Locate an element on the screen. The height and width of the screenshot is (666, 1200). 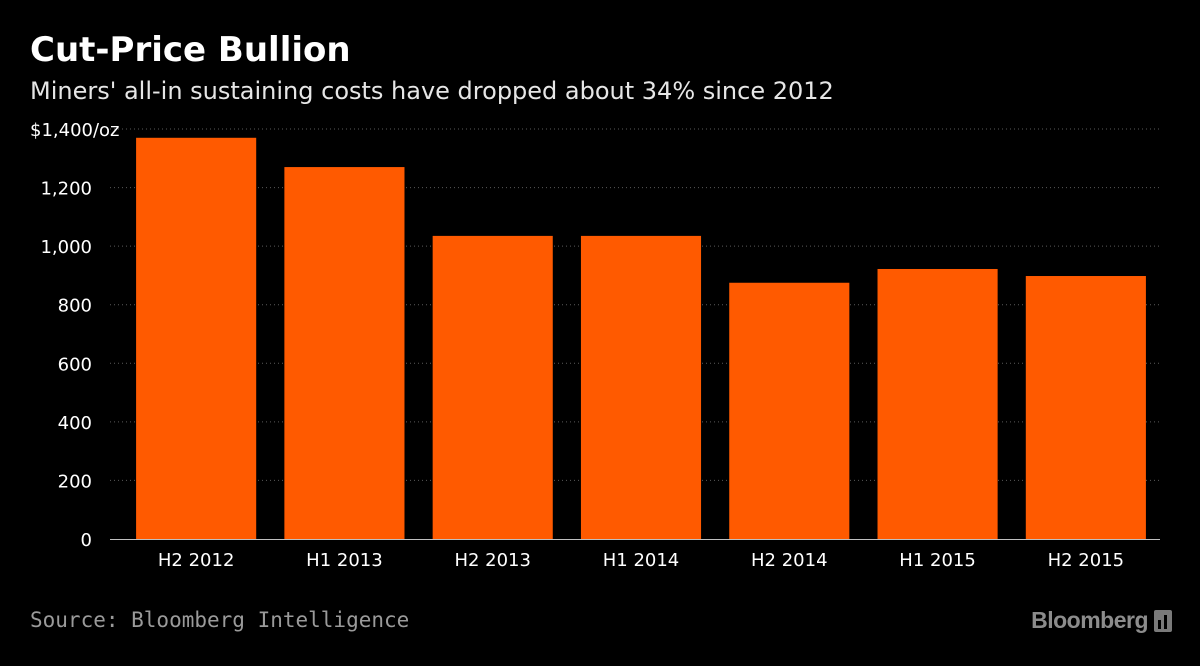
brand-name: Bloomberg is located at coordinates (1089, 620).